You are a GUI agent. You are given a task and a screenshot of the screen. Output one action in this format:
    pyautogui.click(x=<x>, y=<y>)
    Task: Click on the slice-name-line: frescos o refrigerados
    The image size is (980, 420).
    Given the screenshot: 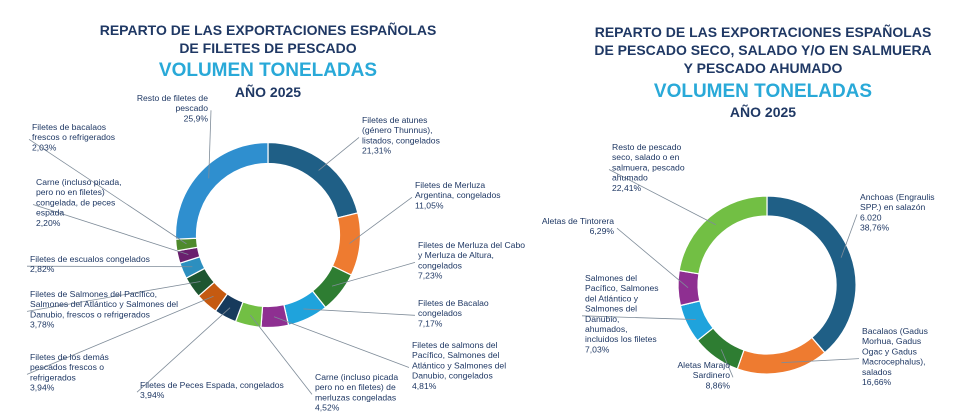 What is the action you would take?
    pyautogui.click(x=73, y=137)
    